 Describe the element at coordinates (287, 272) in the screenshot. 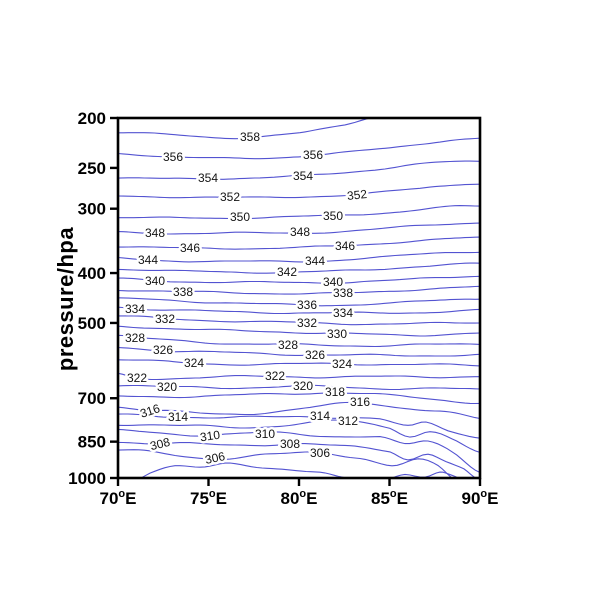

I see `contour-label-342: 342` at that location.